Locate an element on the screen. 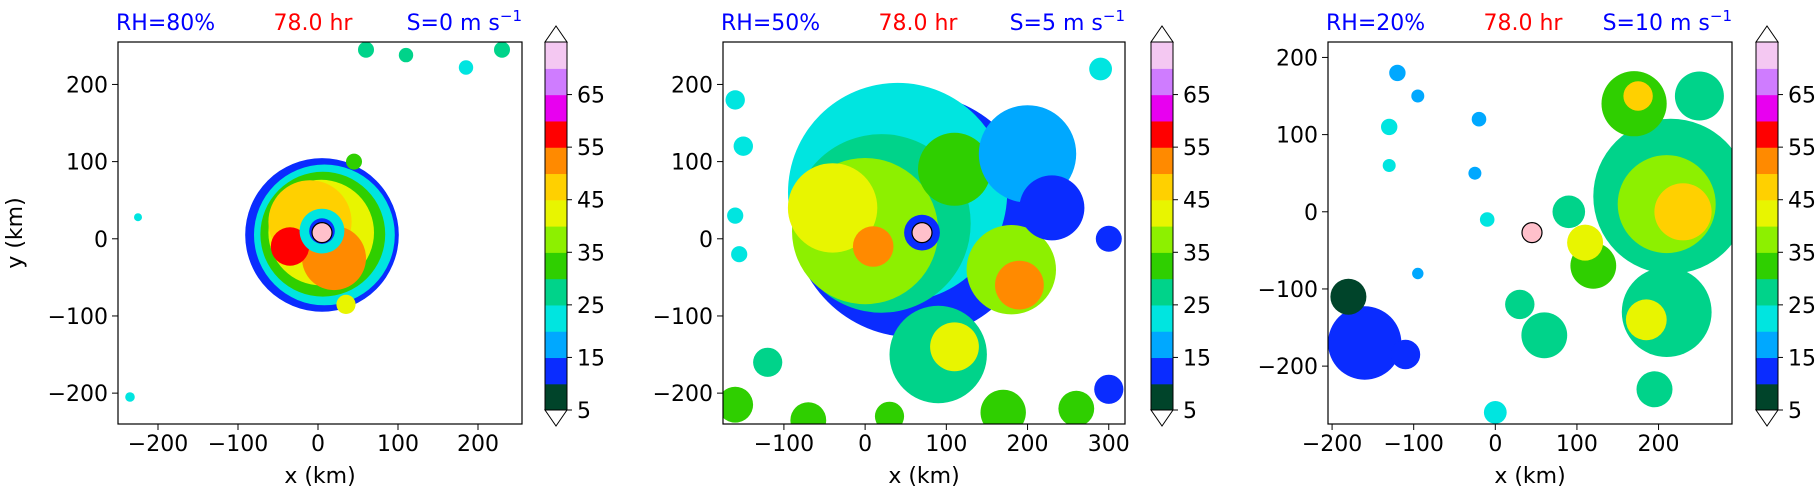 The image size is (1816, 498). colorbar-tick-label: 35 is located at coordinates (591, 253).